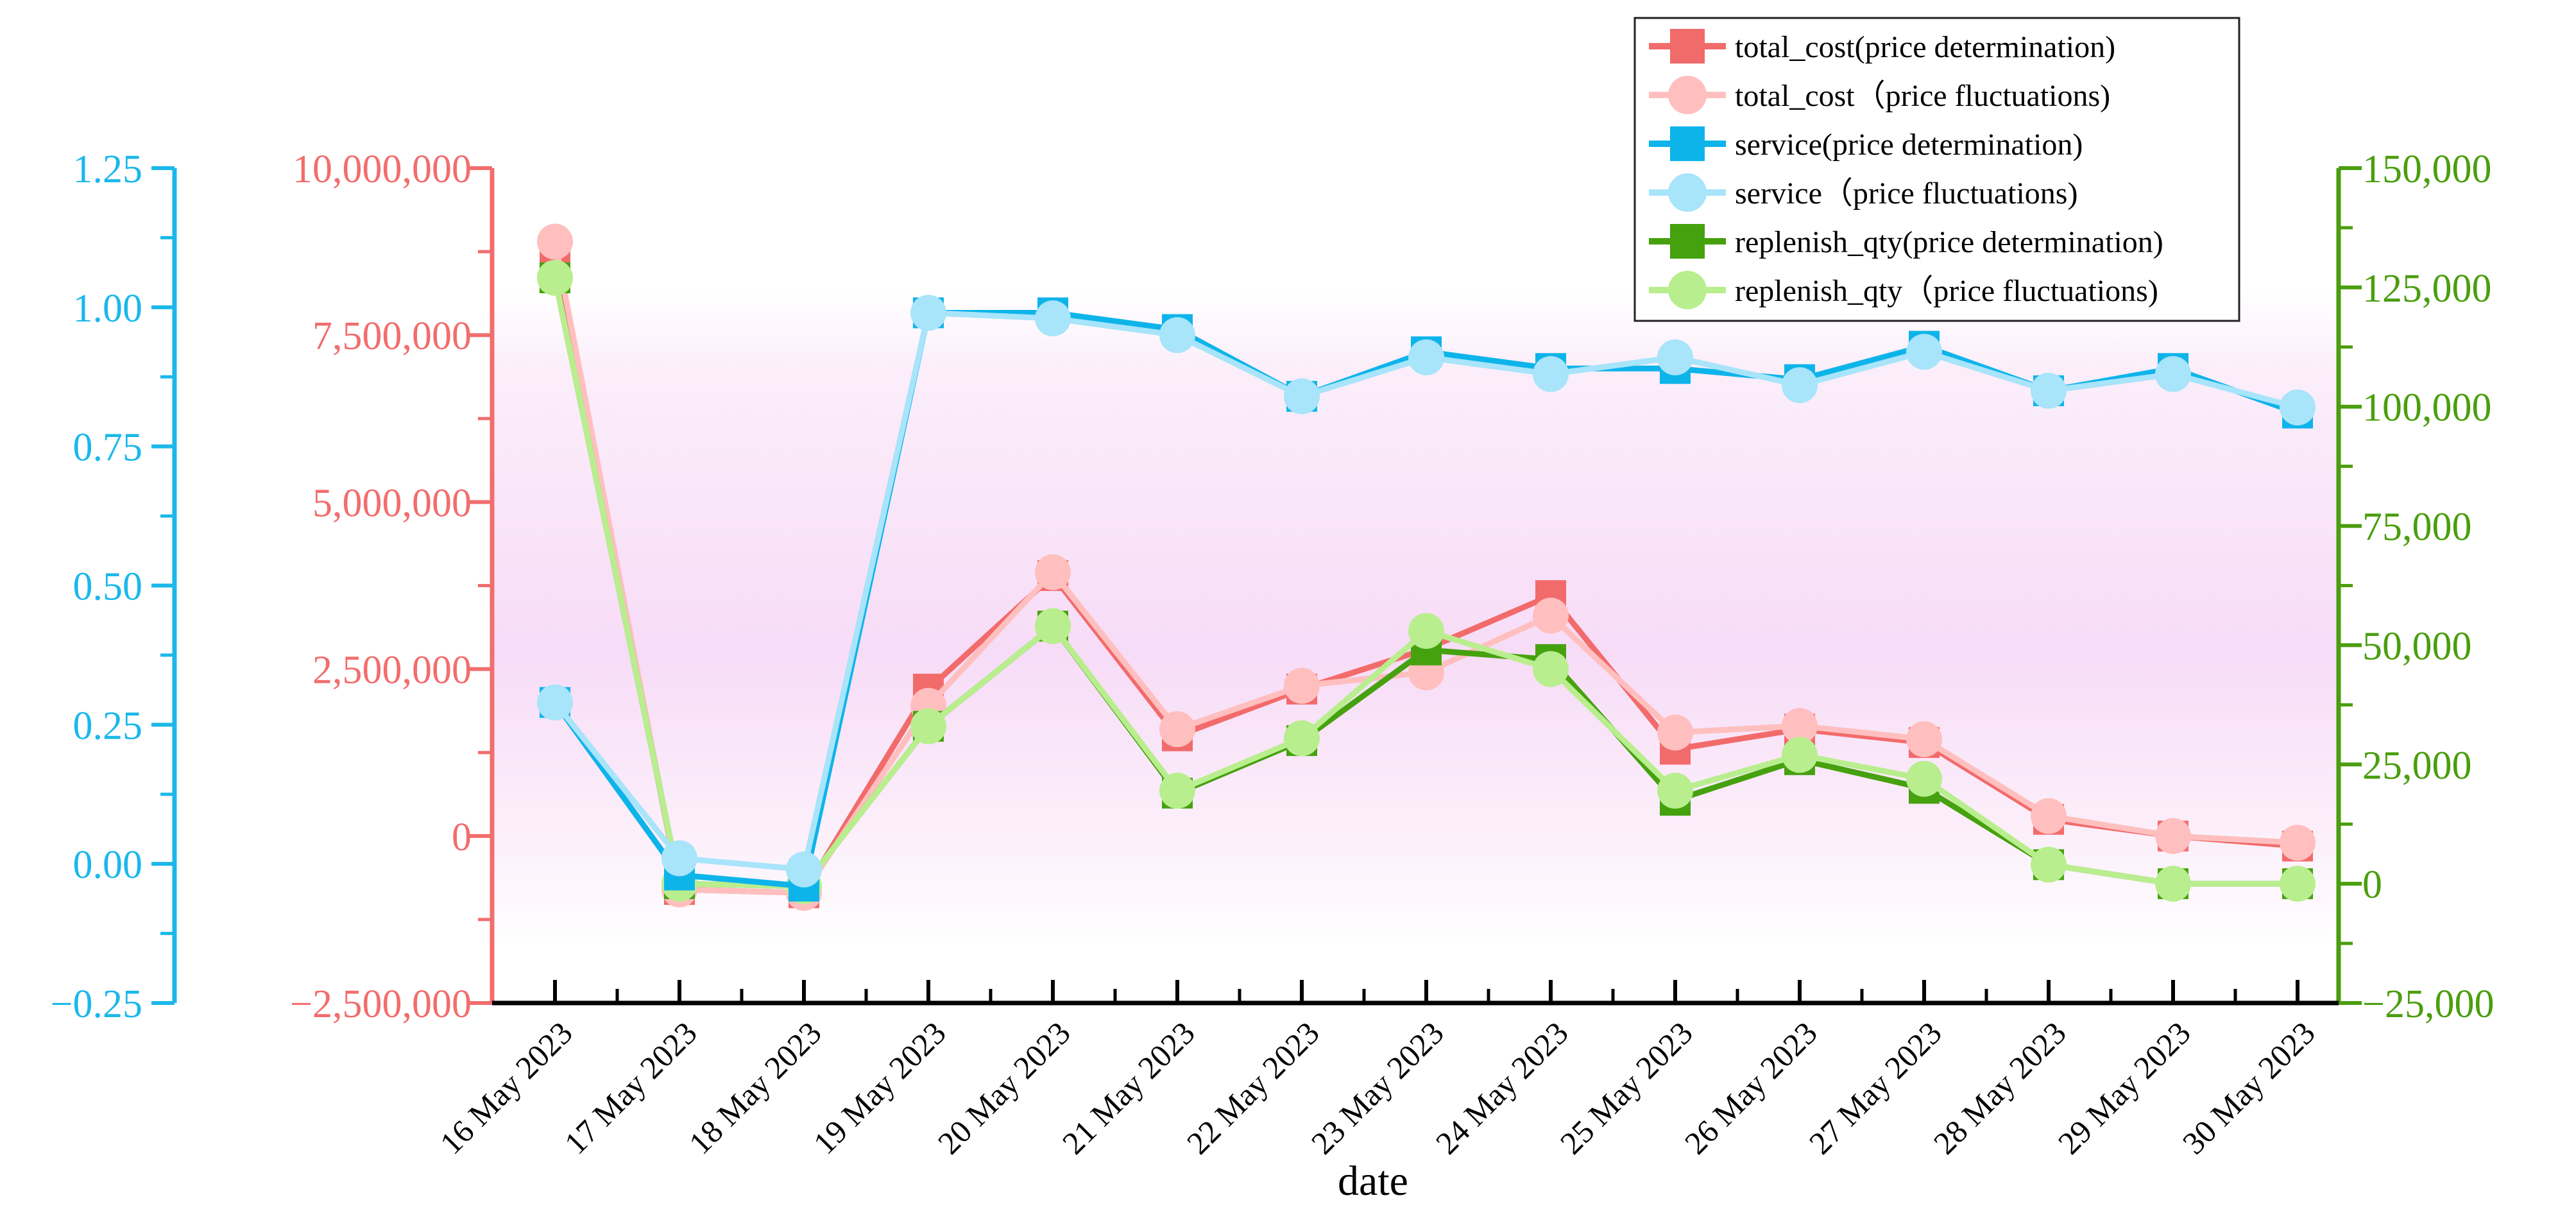 The image size is (2576, 1209). What do you see at coordinates (755, 1088) in the screenshot?
I see `x-tick-label: 18 May 2023` at bounding box center [755, 1088].